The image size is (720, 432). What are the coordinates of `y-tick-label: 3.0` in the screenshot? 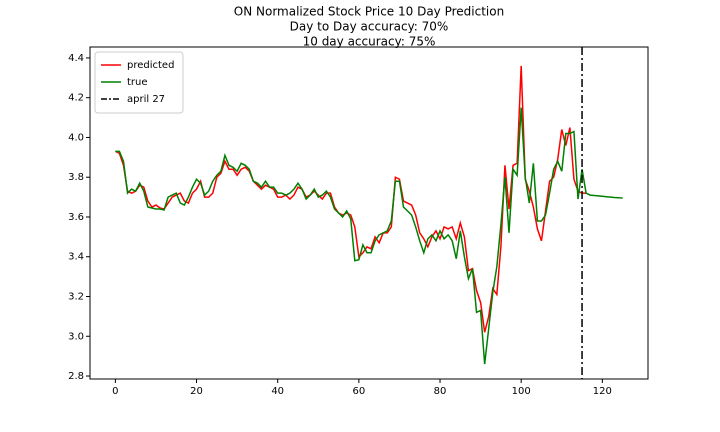 It's located at (76, 336).